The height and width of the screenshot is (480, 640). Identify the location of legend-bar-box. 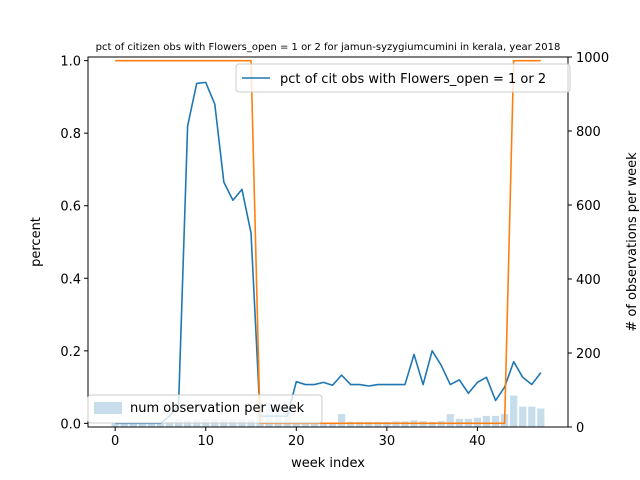
(205, 409).